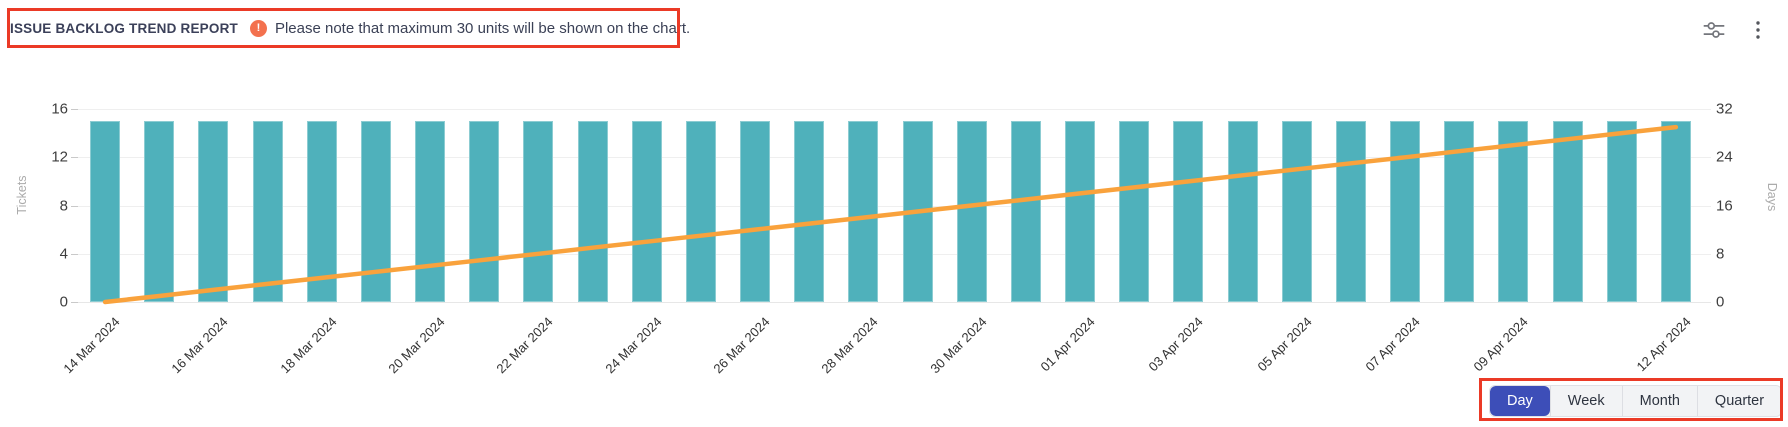 This screenshot has width=1788, height=427. Describe the element at coordinates (971, 211) in the screenshot. I see `bar-30 Mar 2024` at that location.